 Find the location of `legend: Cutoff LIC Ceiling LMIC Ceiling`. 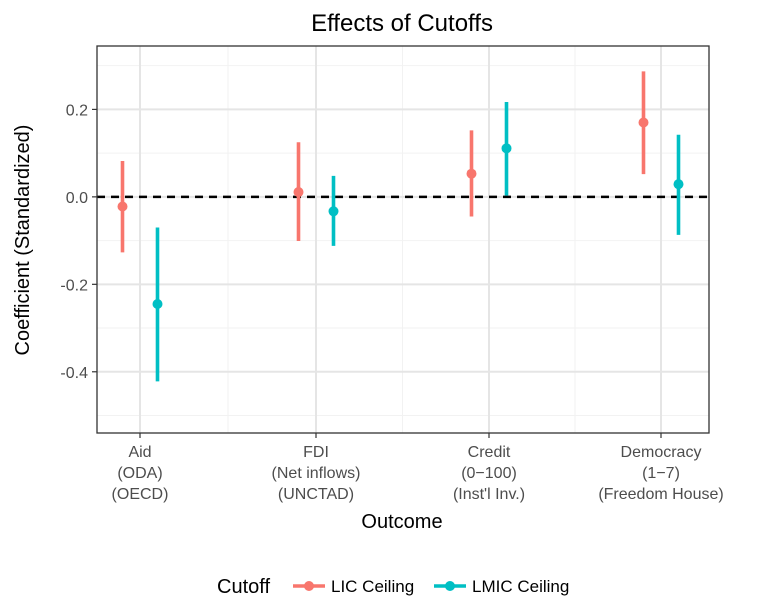

legend: Cutoff LIC Ceiling LMIC Ceiling is located at coordinates (393, 587).